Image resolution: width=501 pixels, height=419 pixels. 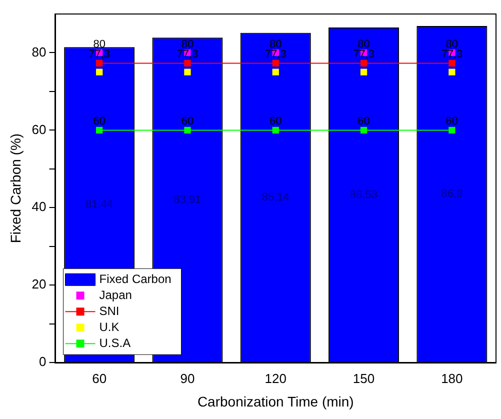 What do you see at coordinates (275, 401) in the screenshot?
I see `x-axis-title: Carbonization Time (min)` at bounding box center [275, 401].